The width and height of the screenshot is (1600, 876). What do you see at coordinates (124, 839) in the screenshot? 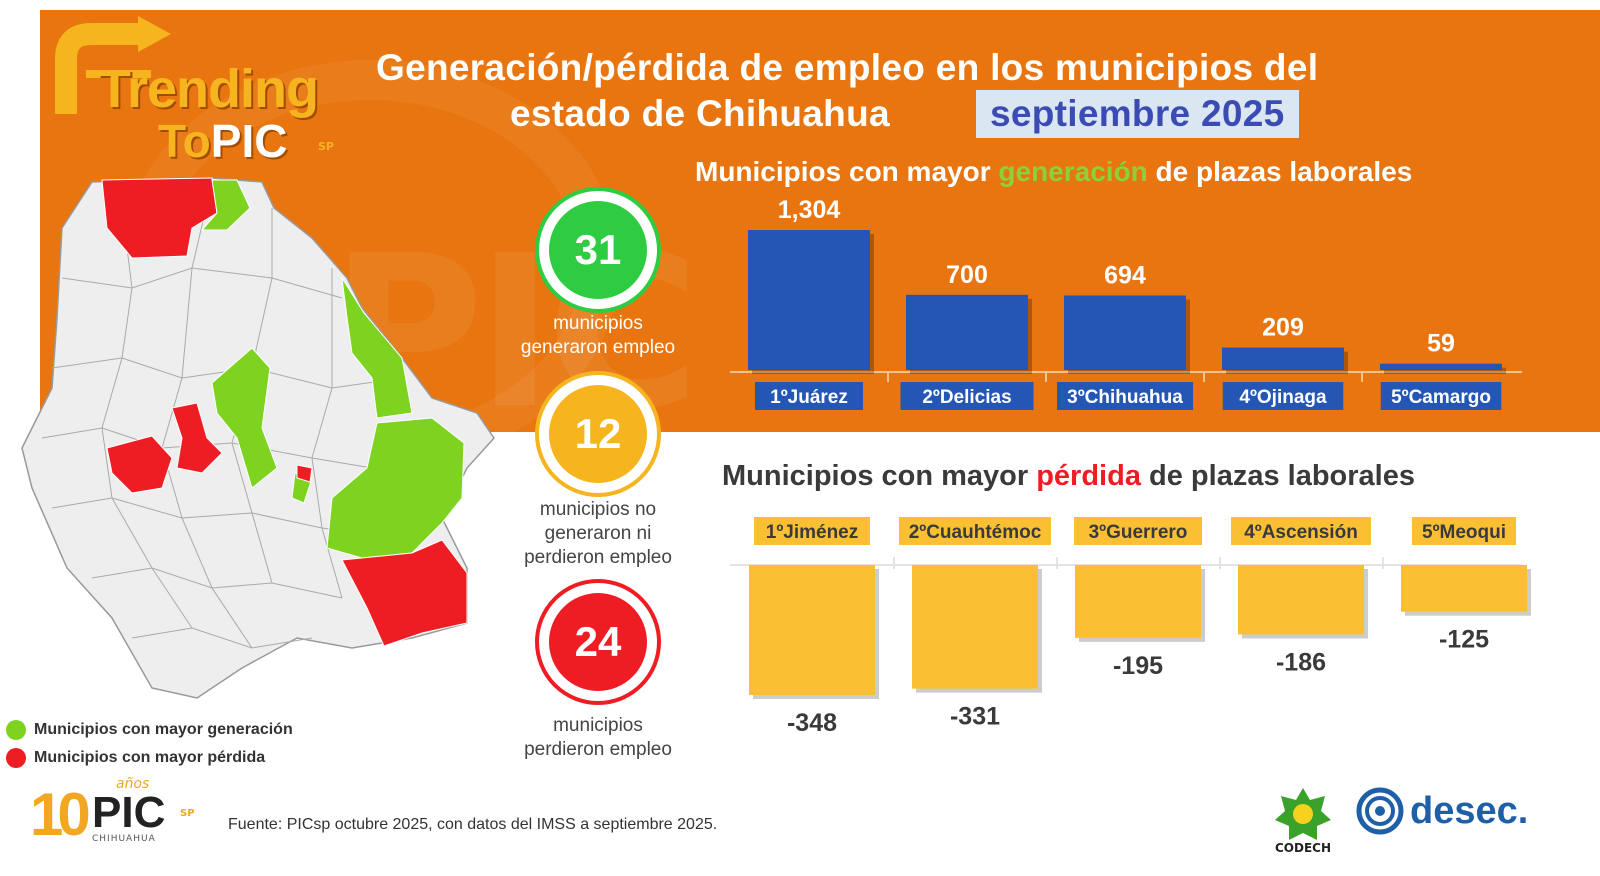
I see `pic10-city: CHIHUAHUA` at bounding box center [124, 839].